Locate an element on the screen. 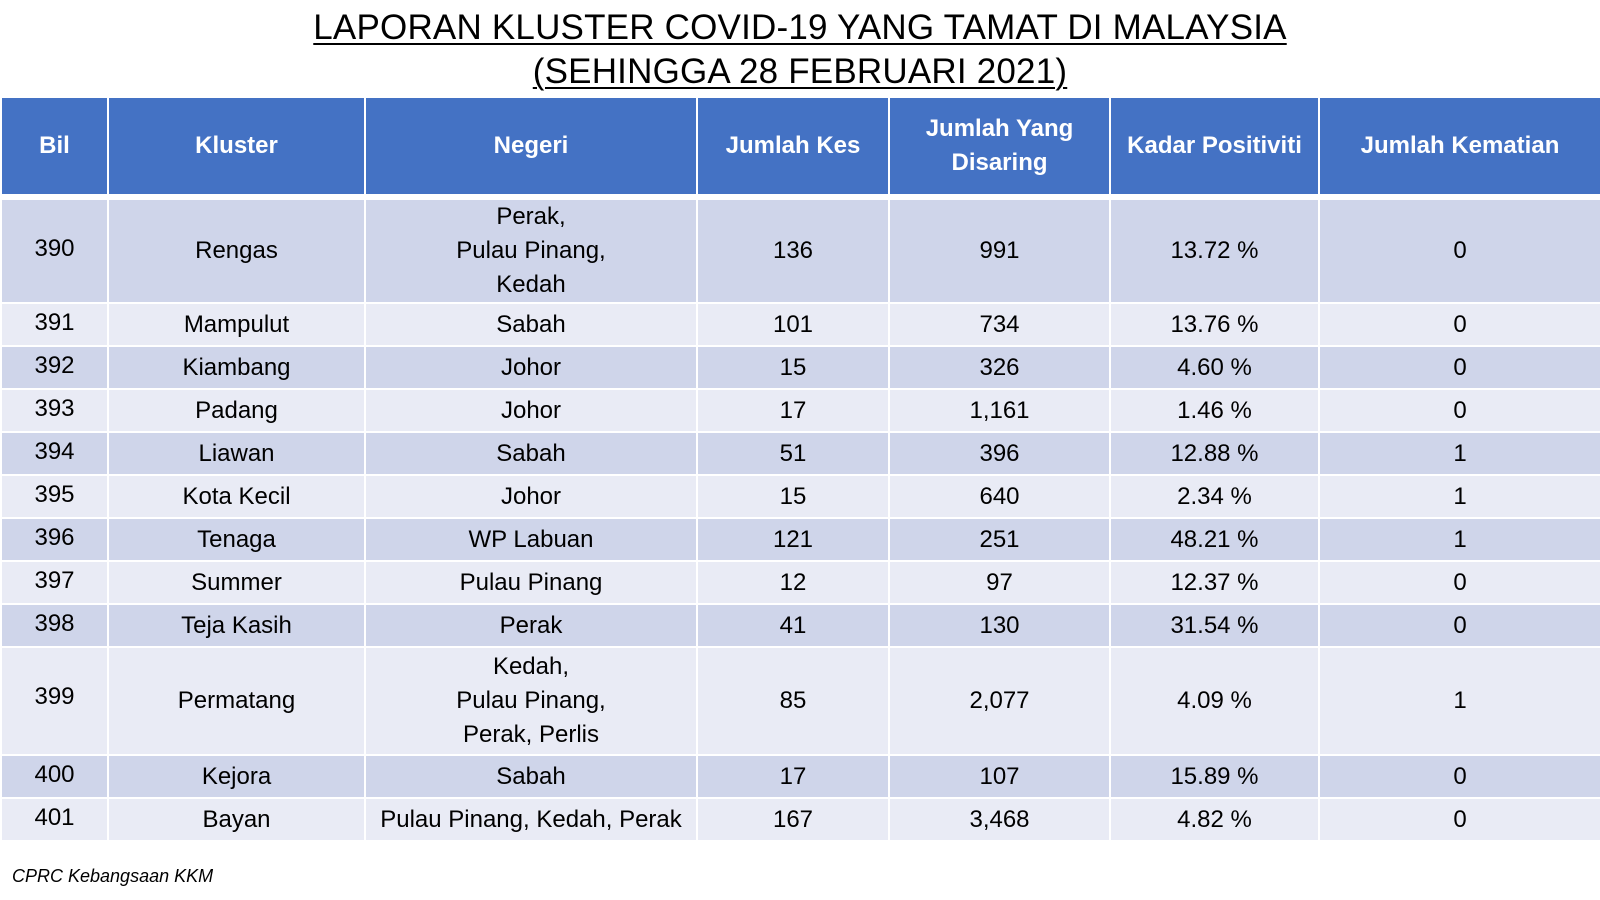 Image resolution: width=1600 pixels, height=900 pixels. cell-negeri: WP Labuan is located at coordinates (531, 539).